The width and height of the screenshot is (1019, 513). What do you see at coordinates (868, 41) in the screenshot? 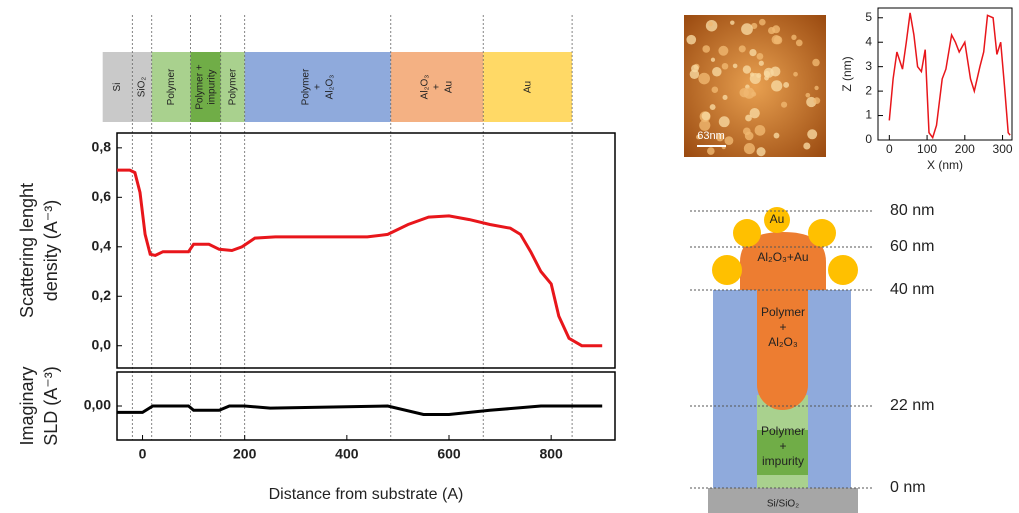
I see `y-tick-label: 4` at bounding box center [868, 41].